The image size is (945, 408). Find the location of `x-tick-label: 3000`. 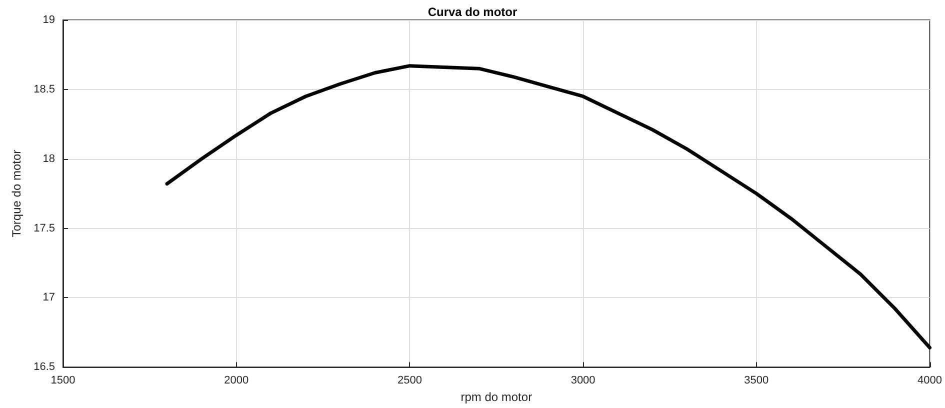

x-tick-label: 3000 is located at coordinates (583, 380).